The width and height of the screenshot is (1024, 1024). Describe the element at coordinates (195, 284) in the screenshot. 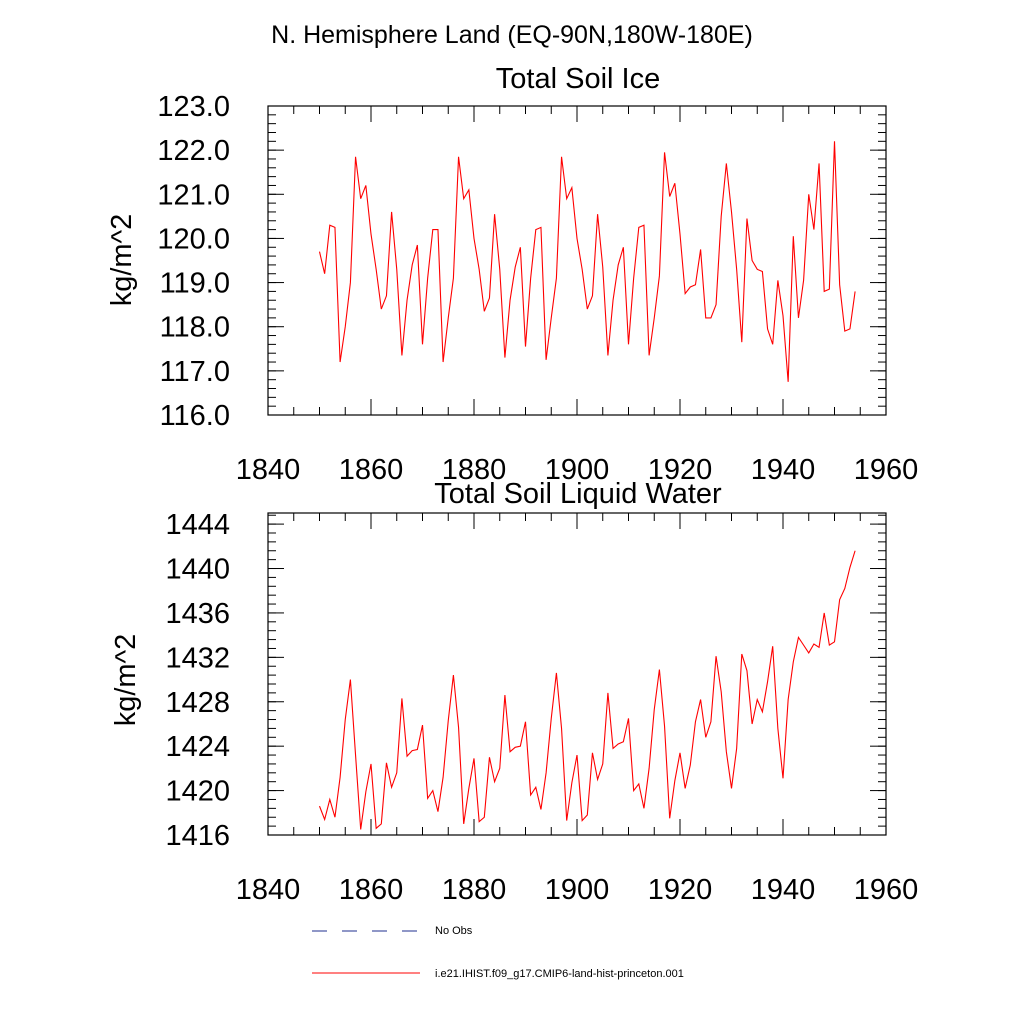

I see `y-tick-label: 119.0` at that location.